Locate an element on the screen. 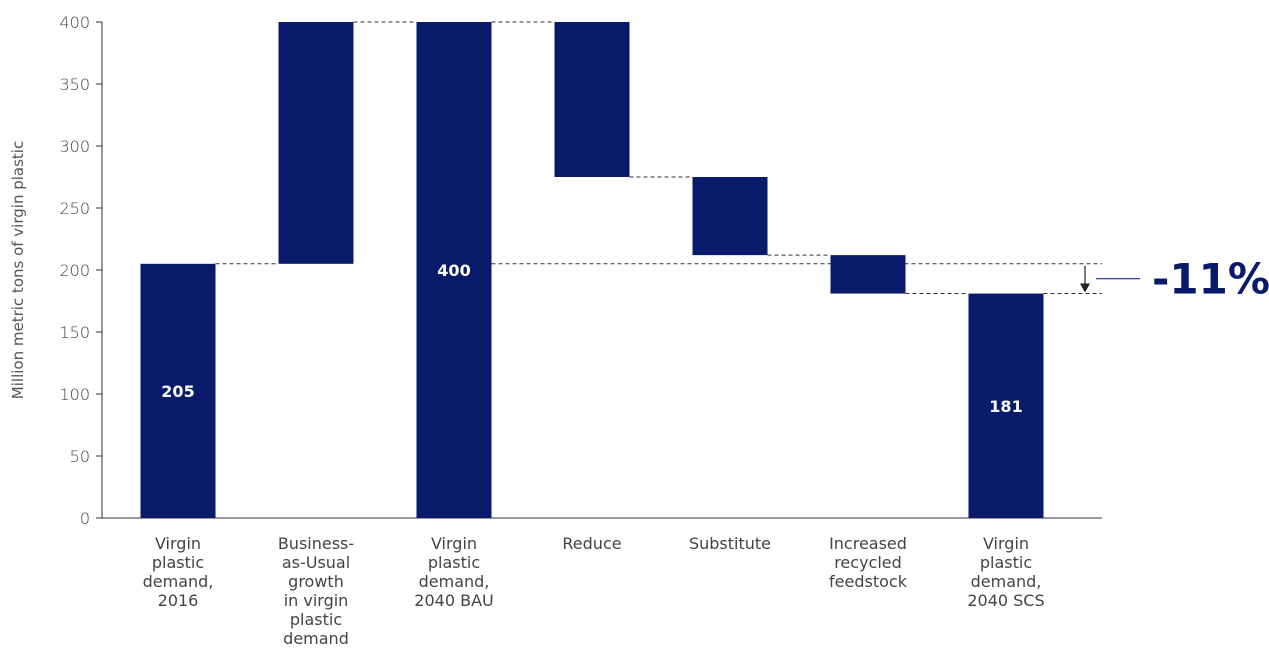 The height and width of the screenshot is (660, 1269). y-tick-label: 150 is located at coordinates (74, 332).